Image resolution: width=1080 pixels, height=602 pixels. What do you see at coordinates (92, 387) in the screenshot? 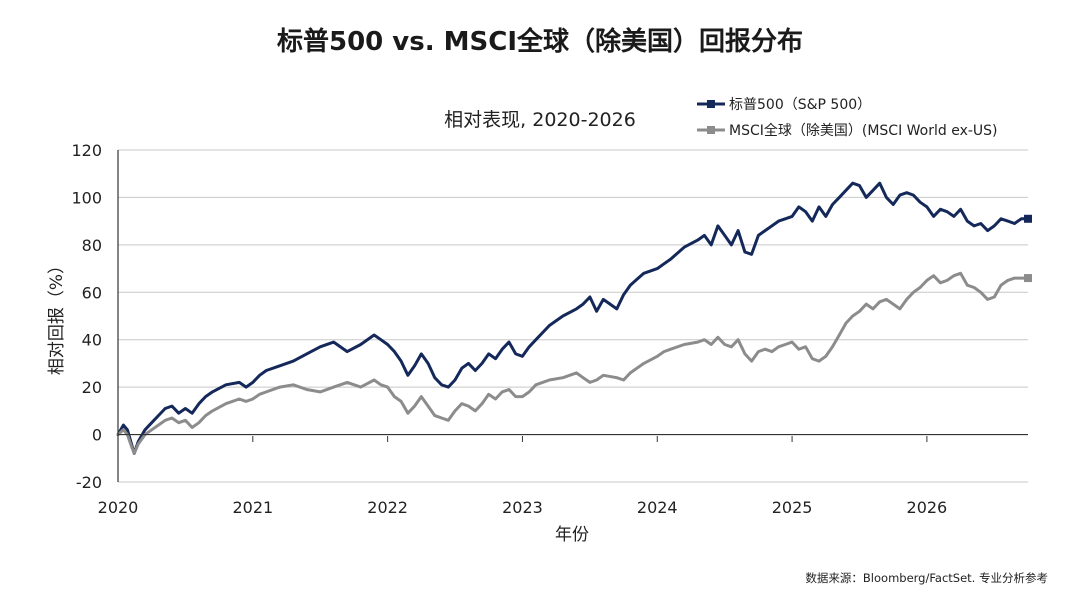
I see `y-tick-label: 20` at bounding box center [92, 387].